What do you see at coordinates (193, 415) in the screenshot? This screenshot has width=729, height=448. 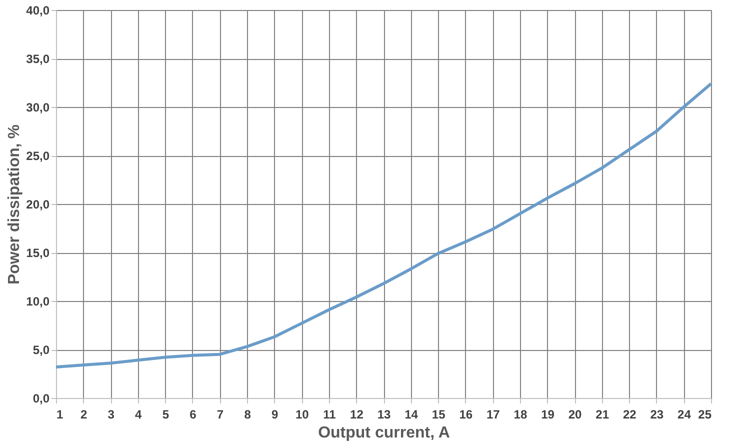 I see `x-tick-label: 6` at bounding box center [193, 415].